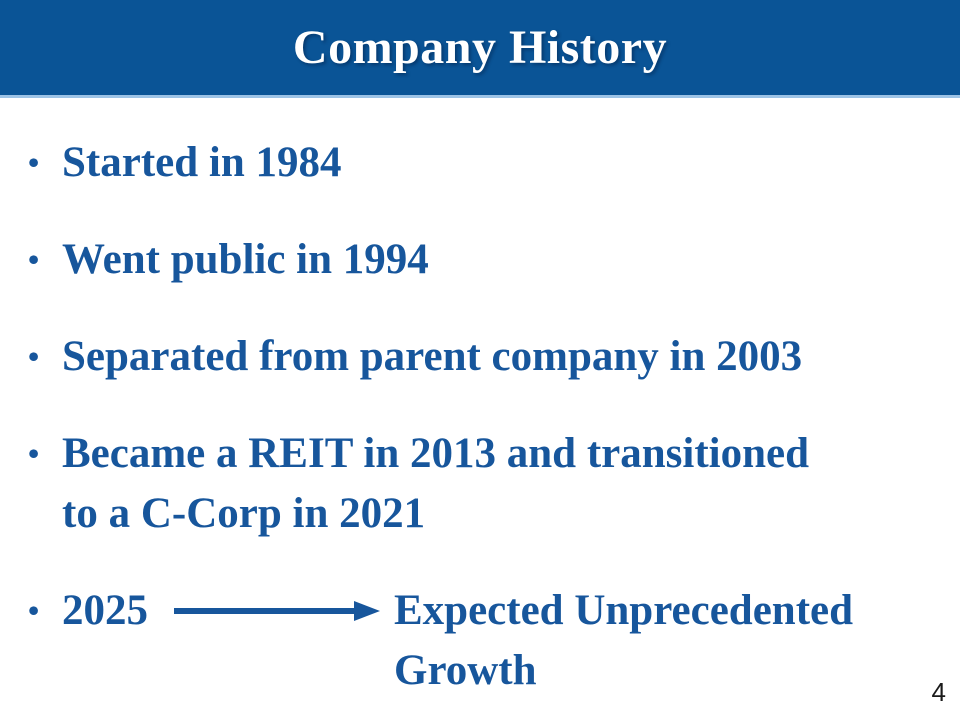 The width and height of the screenshot is (960, 720). I want to click on bullet-item-started: • Started in 1984, so click(485, 163).